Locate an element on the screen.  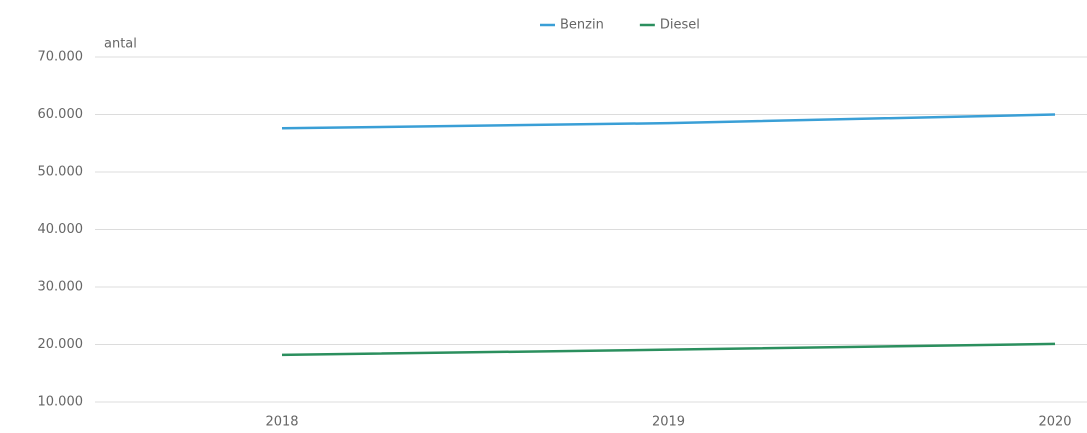
y-tick-label: 60.000 is located at coordinates (61, 114).